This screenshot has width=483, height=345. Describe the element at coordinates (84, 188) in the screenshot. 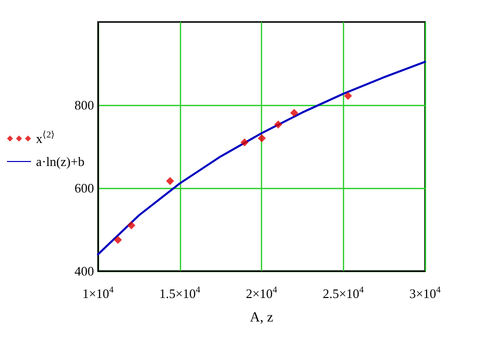

I see `y-tick-label: 600` at that location.